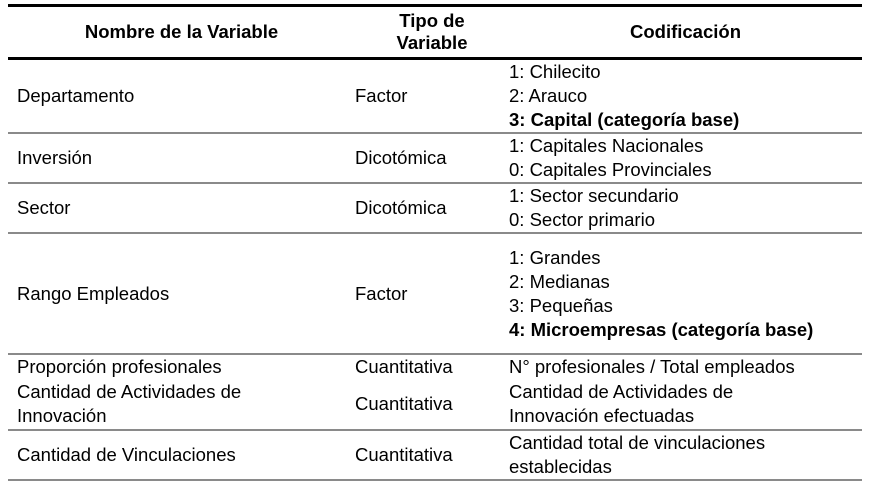 The image size is (870, 487). I want to click on variable-name: Inversión, so click(55, 157).